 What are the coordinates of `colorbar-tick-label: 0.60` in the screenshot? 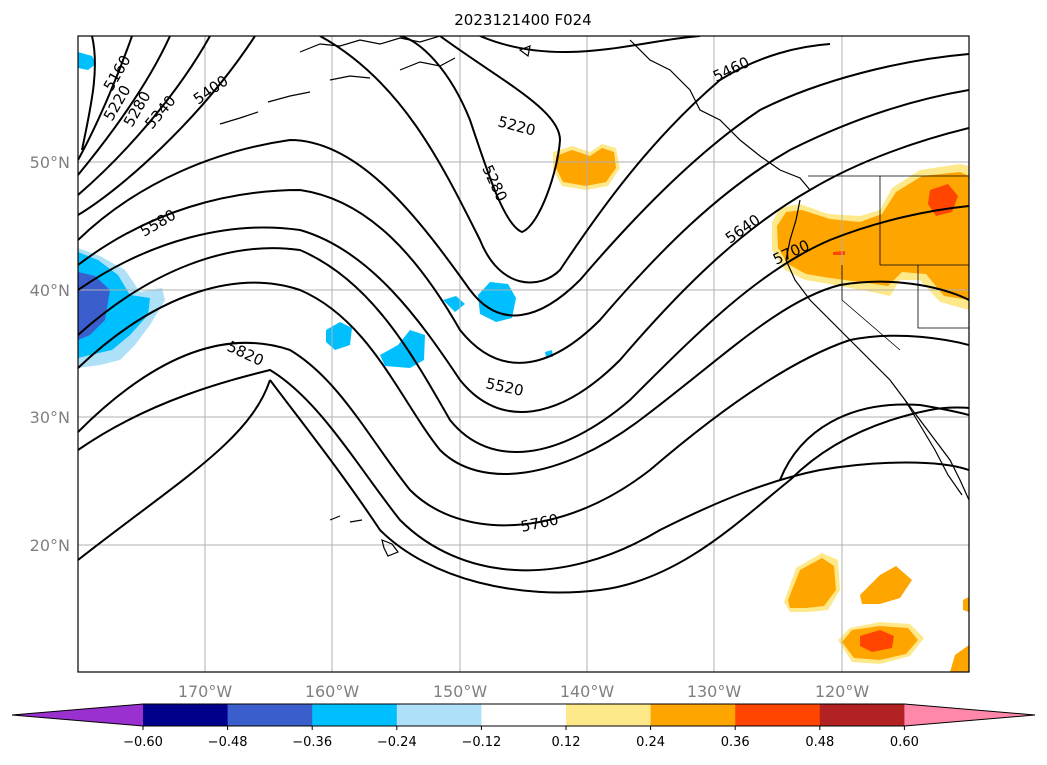 It's located at (904, 742).